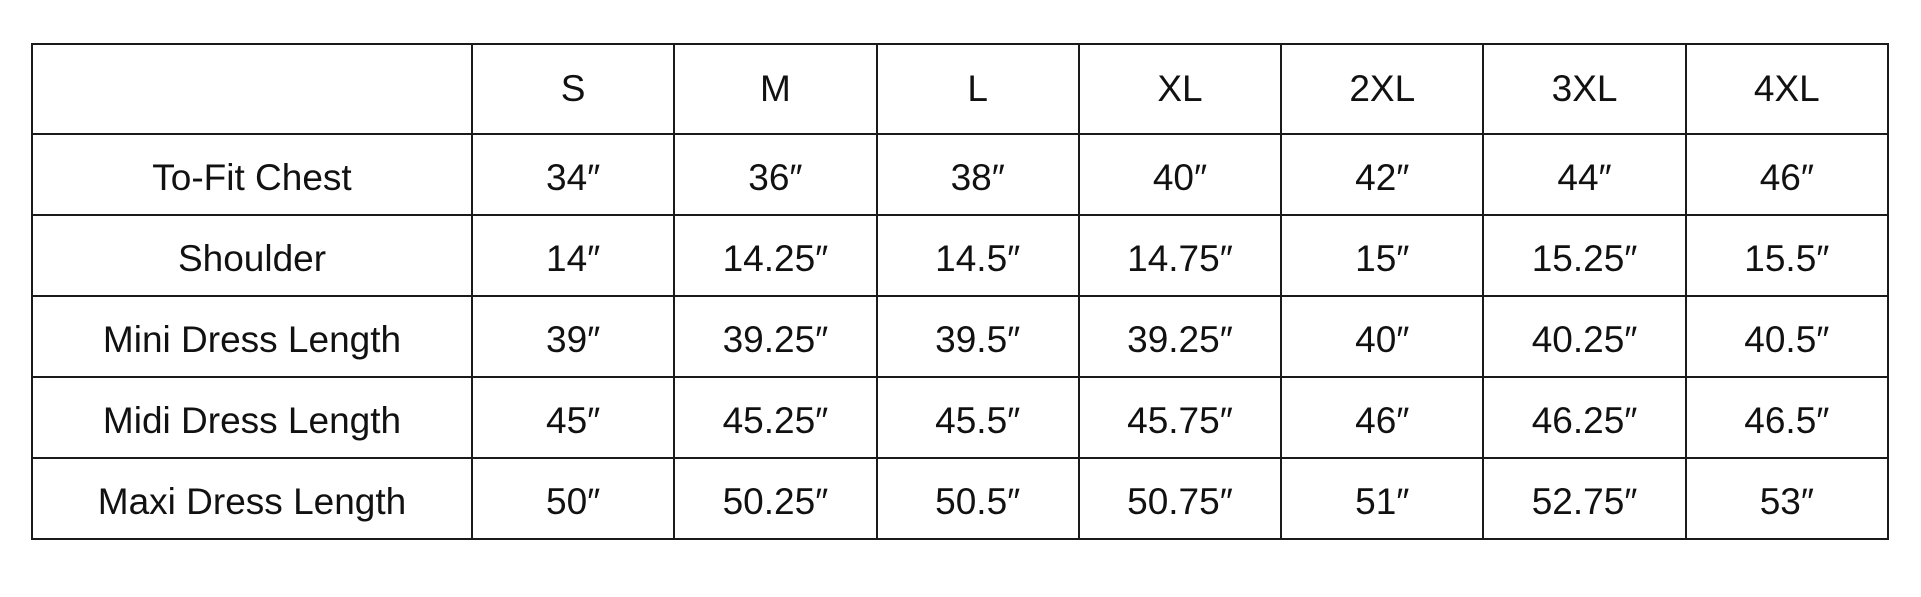  What do you see at coordinates (1382, 498) in the screenshot?
I see `measurement-value: 51″` at bounding box center [1382, 498].